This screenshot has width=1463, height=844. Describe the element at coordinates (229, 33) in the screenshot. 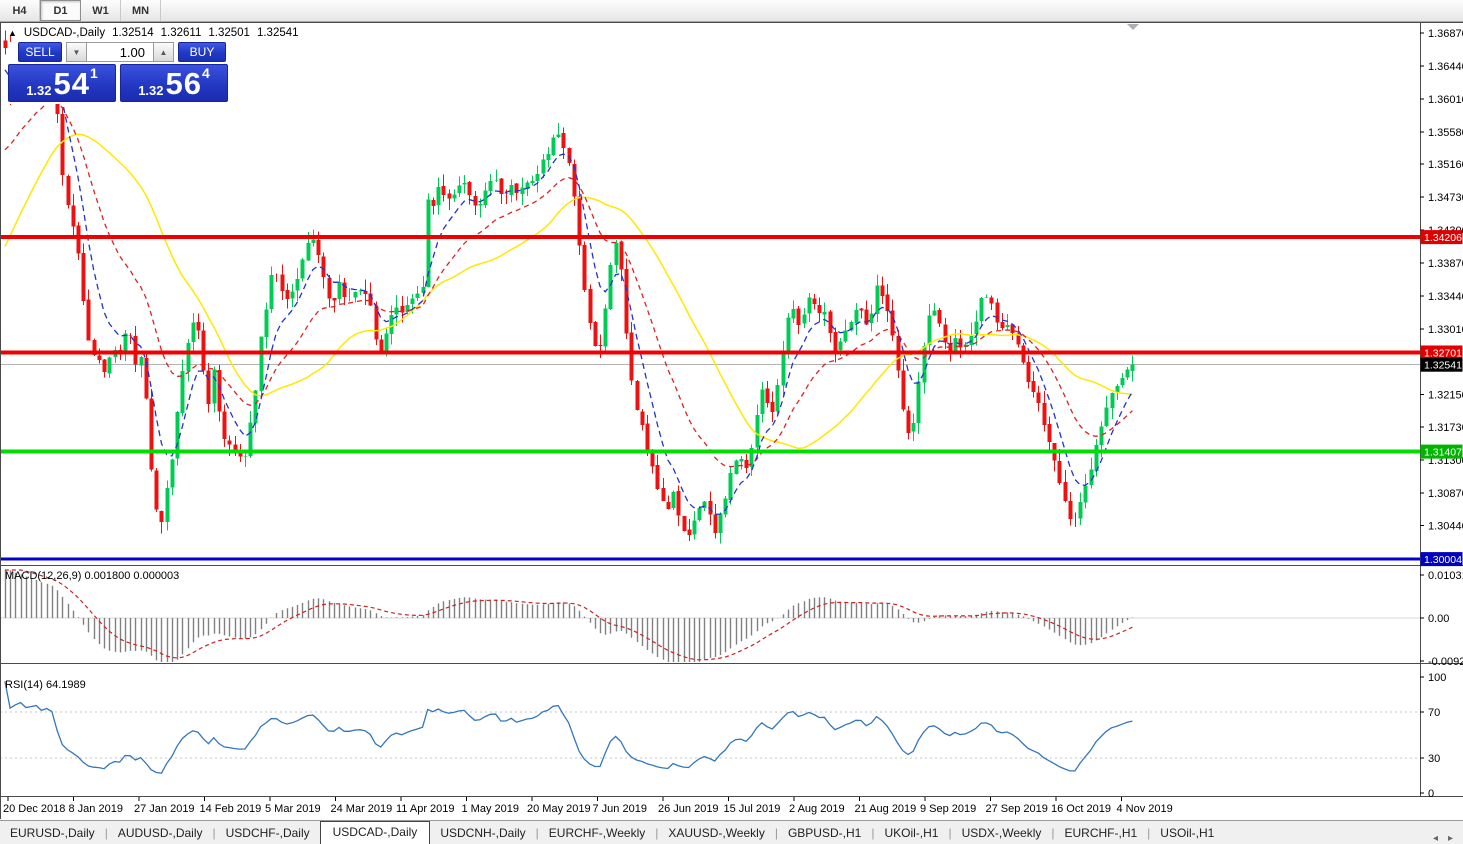

I see `ohlc-low: 1.32501` at that location.